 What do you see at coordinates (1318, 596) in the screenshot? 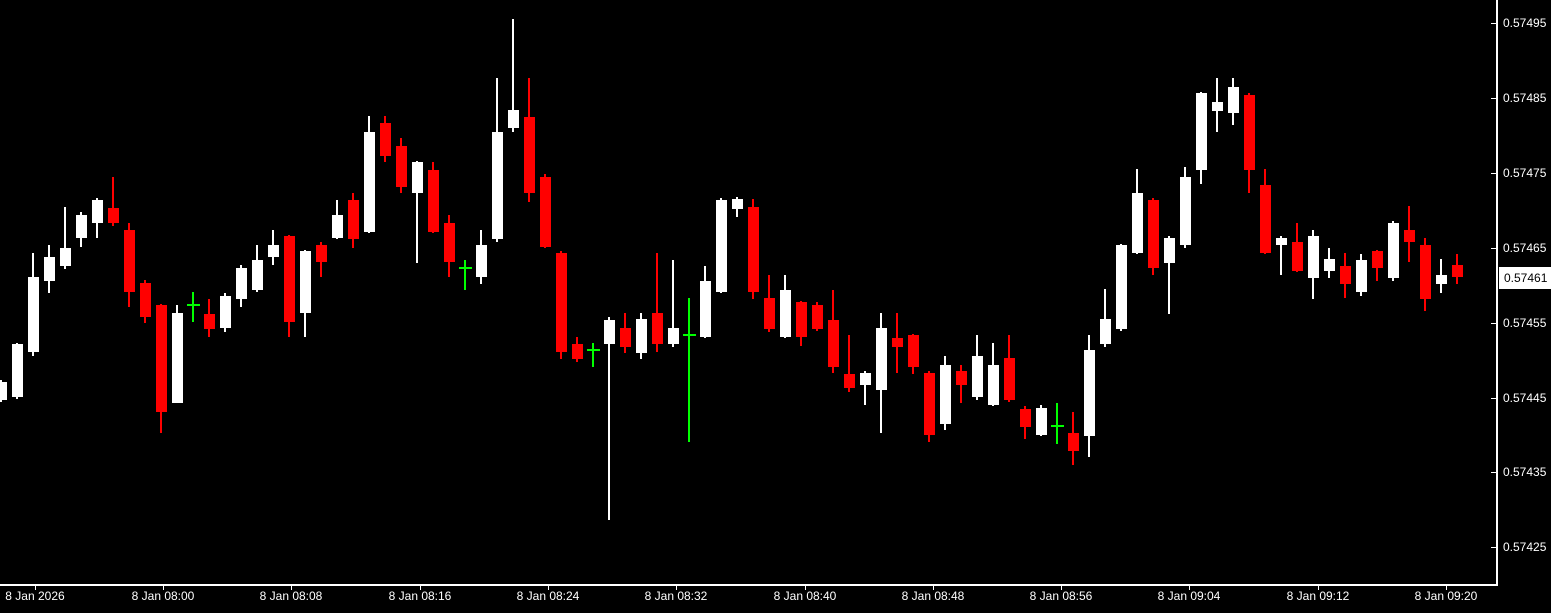
I see `time-tick-label: 8 Jan 09:12` at bounding box center [1318, 596].